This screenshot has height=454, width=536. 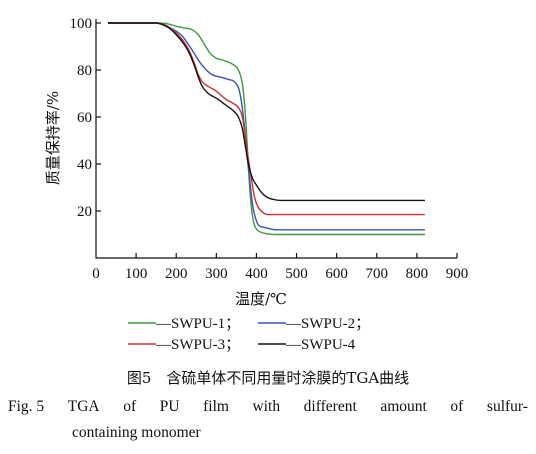 I want to click on legend-entry-label: —SWPU-3；, so click(x=197, y=345).